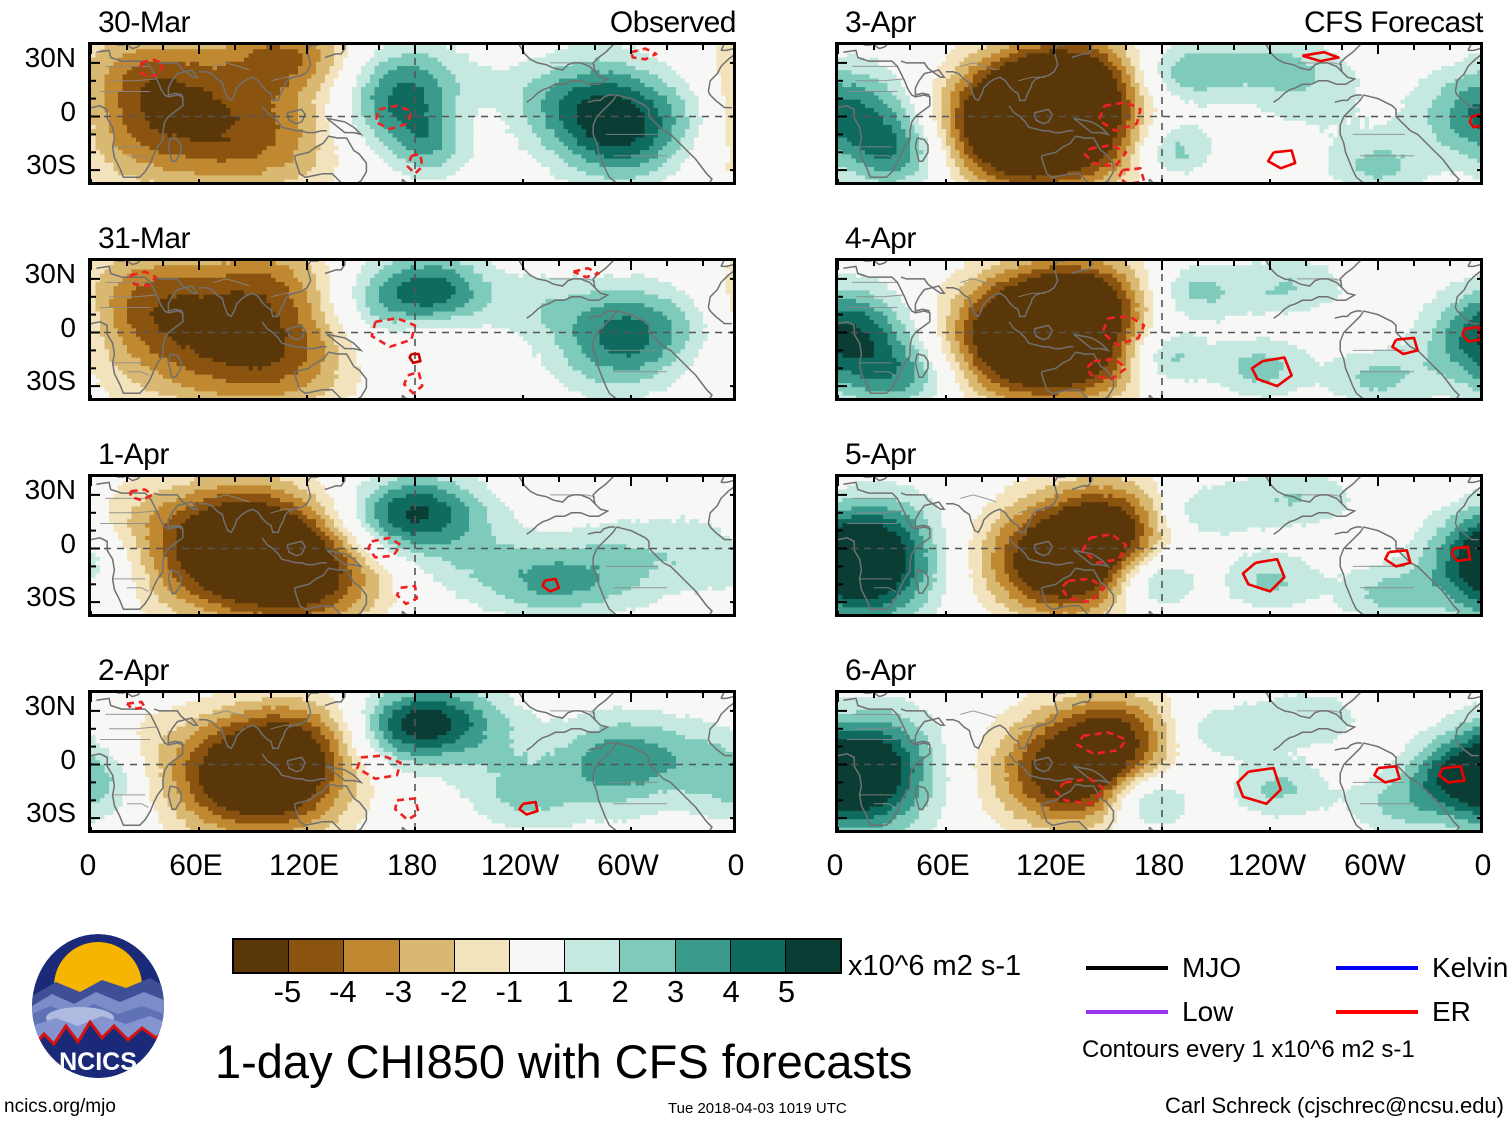 This screenshot has width=1510, height=1127. I want to click on panel-date-label: 3-Apr, so click(880, 22).